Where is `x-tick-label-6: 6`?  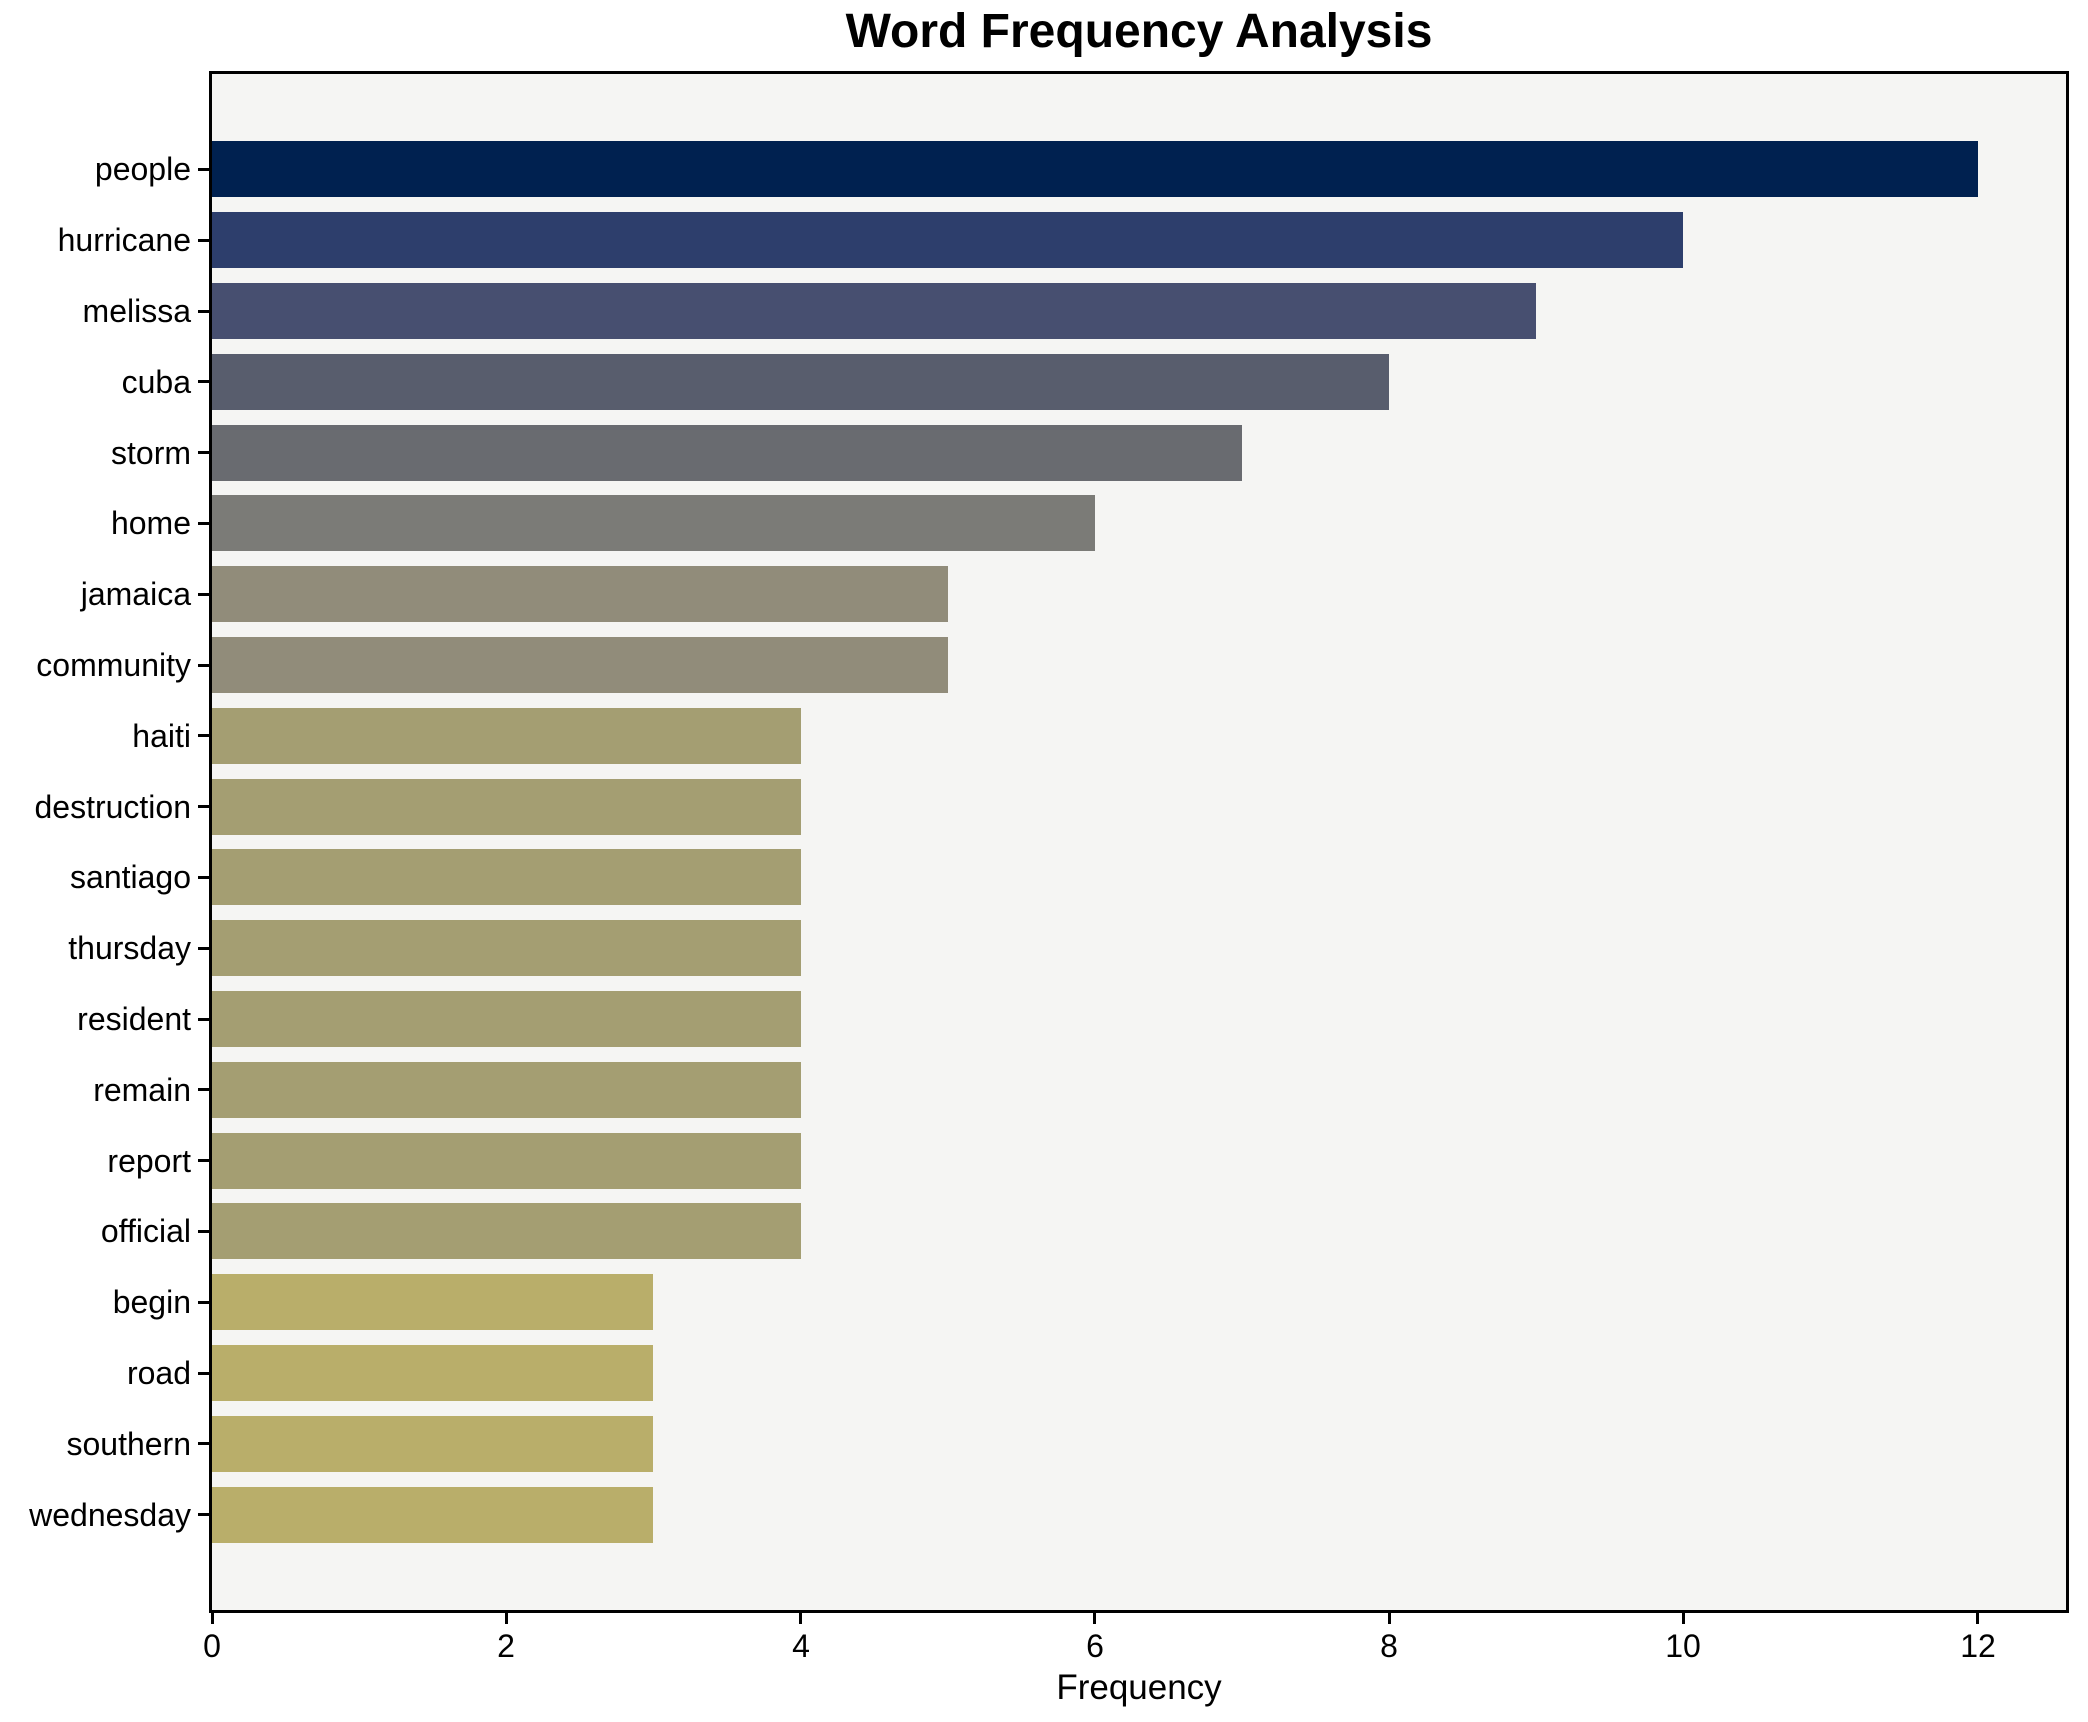 x-tick-label-6: 6 is located at coordinates (1095, 1646).